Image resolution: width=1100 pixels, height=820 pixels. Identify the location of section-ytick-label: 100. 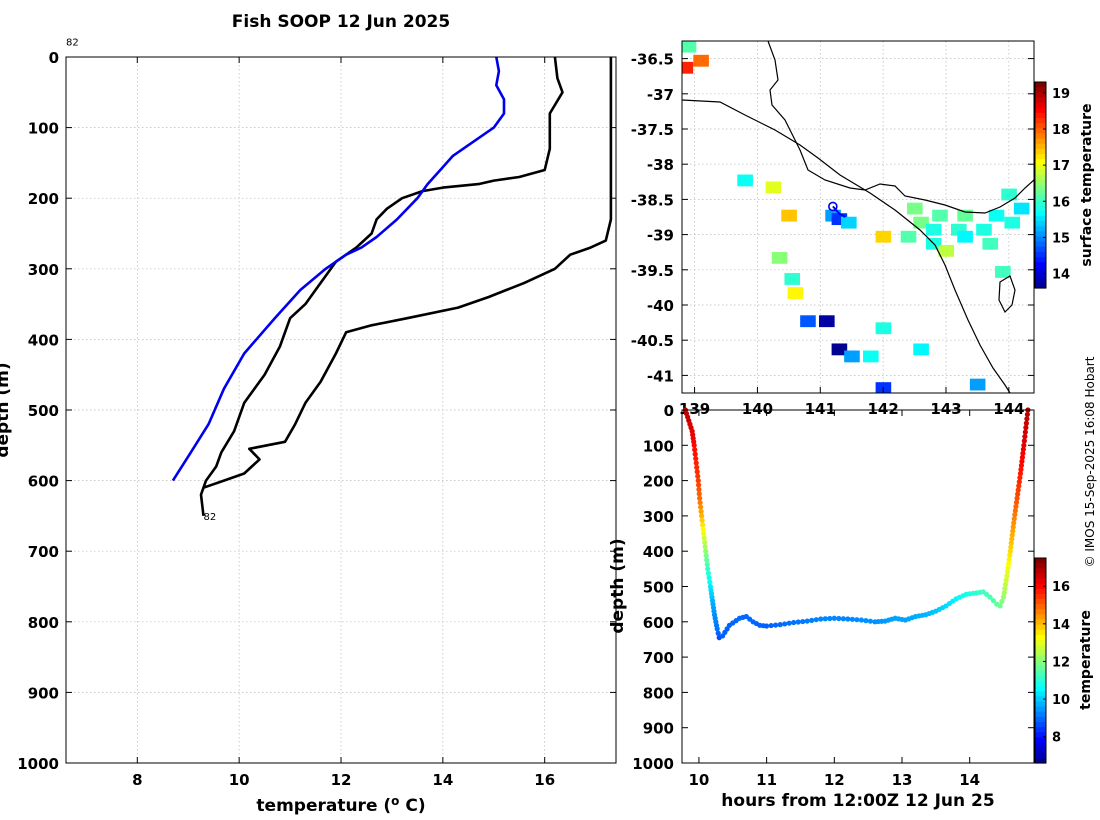
(658, 446).